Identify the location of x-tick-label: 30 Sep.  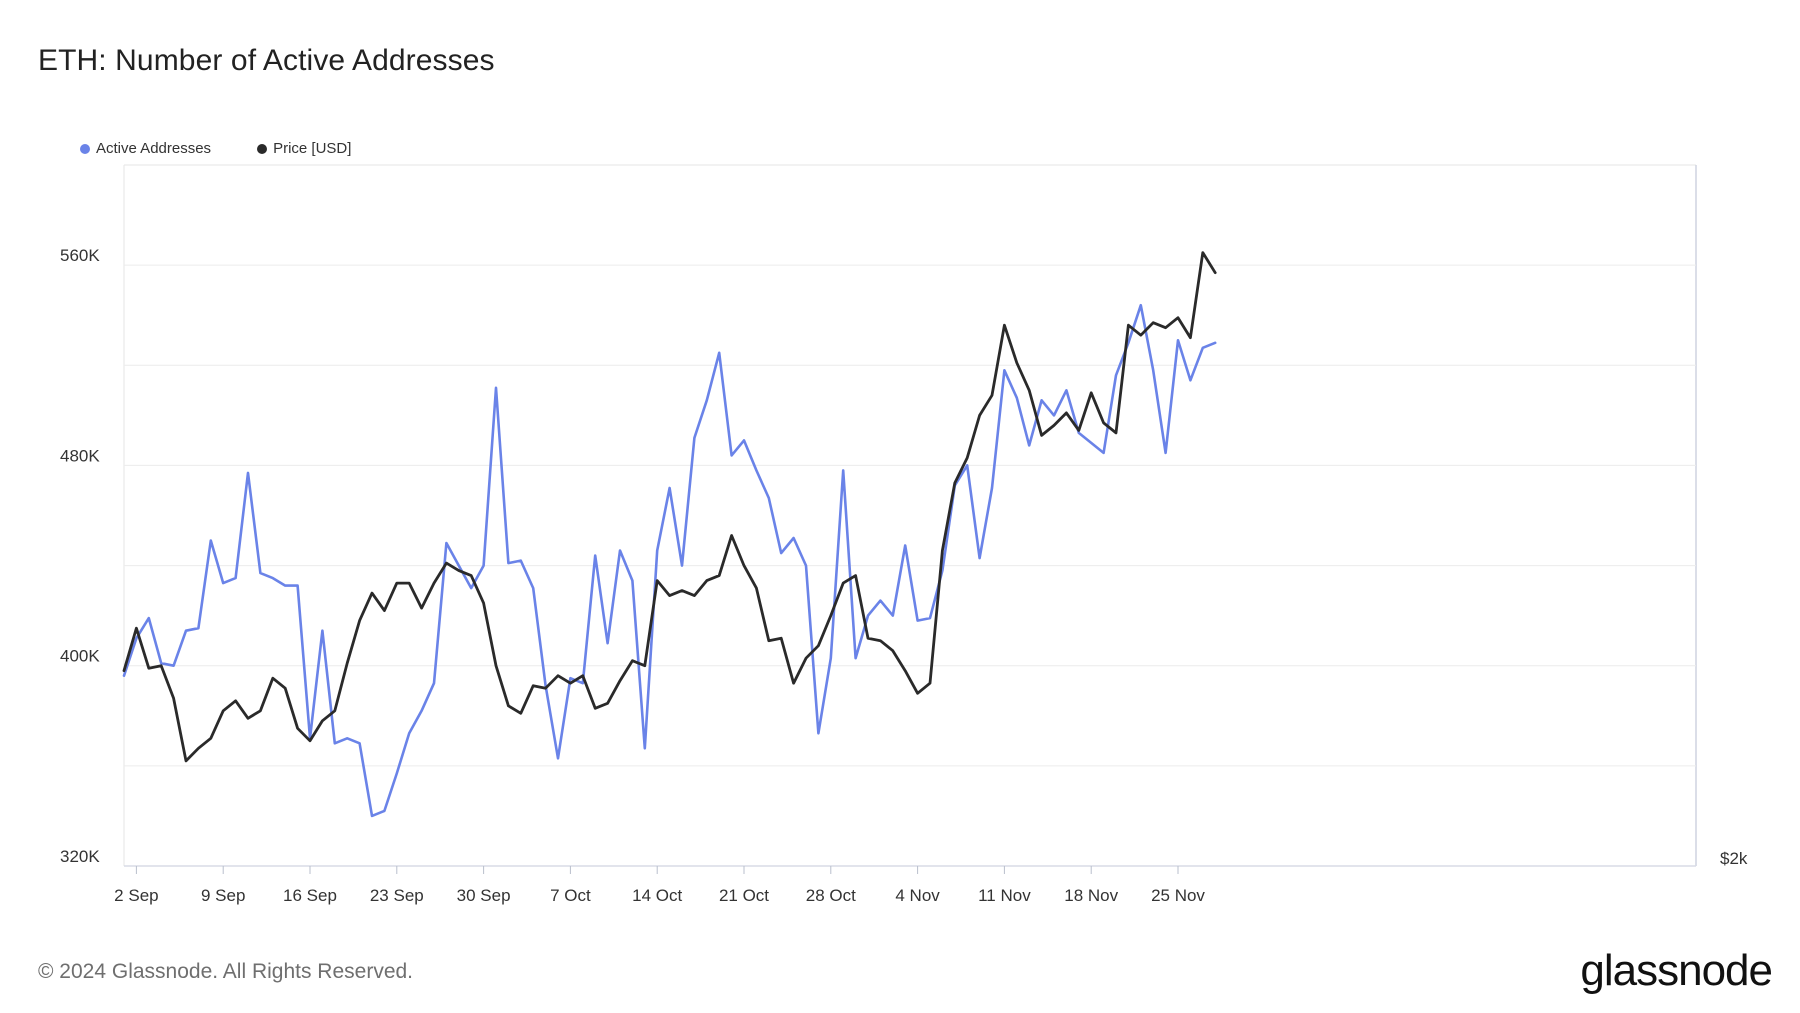
(484, 895).